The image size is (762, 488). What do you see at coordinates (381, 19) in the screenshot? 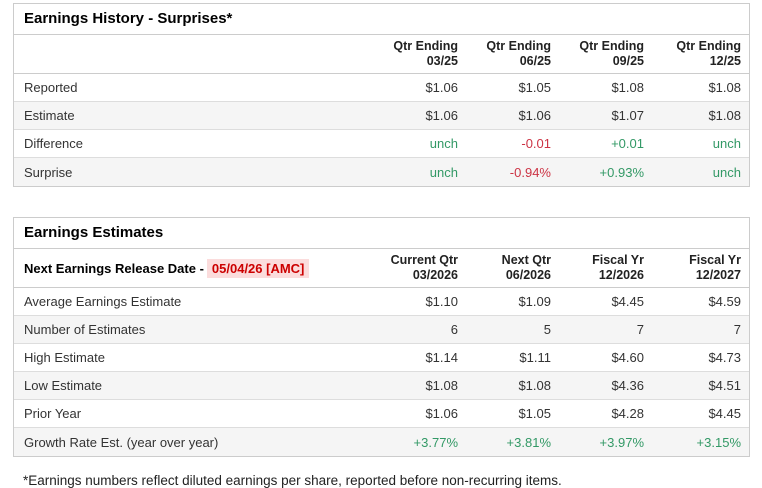
I see `earnings-history-title: Earnings History - Surprises*` at bounding box center [381, 19].